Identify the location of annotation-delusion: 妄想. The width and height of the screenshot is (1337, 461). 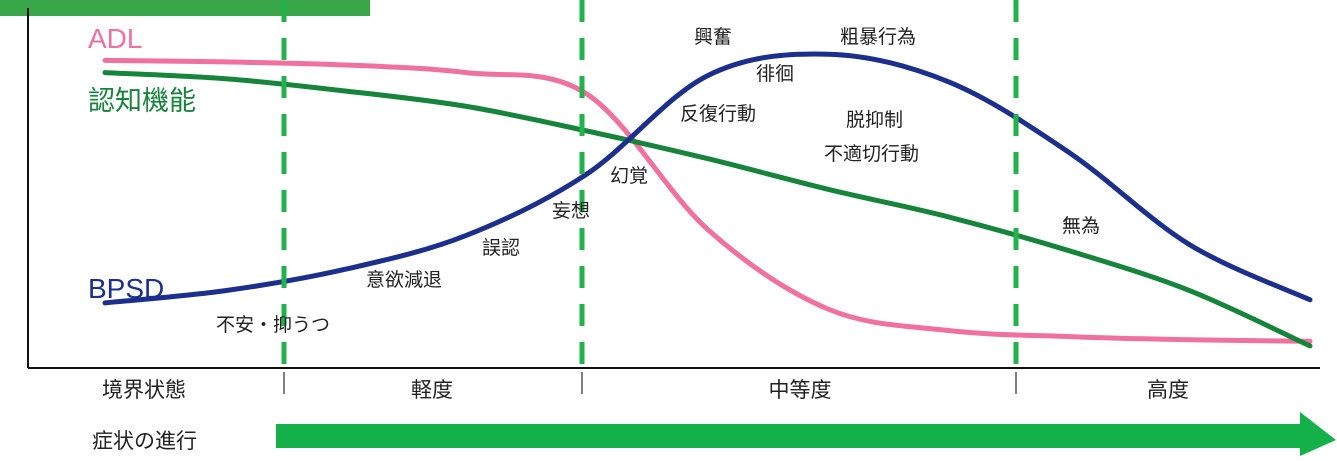
(571, 211).